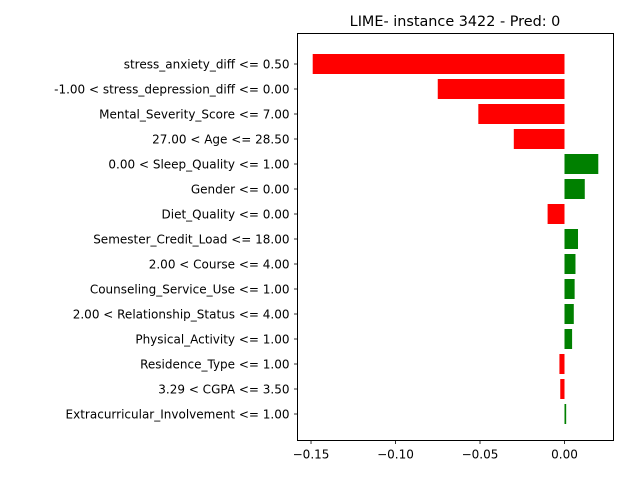 The height and width of the screenshot is (480, 640). What do you see at coordinates (171, 90) in the screenshot?
I see `y-tick-label: -1.00 < stress_depression_diff <= 0.00` at bounding box center [171, 90].